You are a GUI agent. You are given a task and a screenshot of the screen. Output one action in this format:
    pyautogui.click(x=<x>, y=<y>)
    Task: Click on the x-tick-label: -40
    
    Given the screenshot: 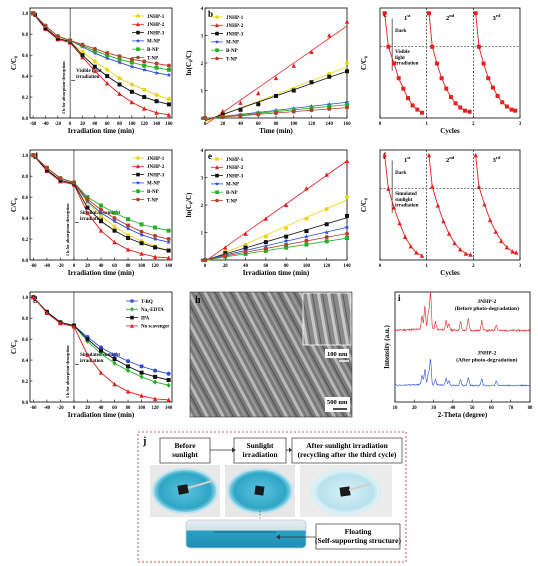 What is the action you would take?
    pyautogui.click(x=45, y=124)
    